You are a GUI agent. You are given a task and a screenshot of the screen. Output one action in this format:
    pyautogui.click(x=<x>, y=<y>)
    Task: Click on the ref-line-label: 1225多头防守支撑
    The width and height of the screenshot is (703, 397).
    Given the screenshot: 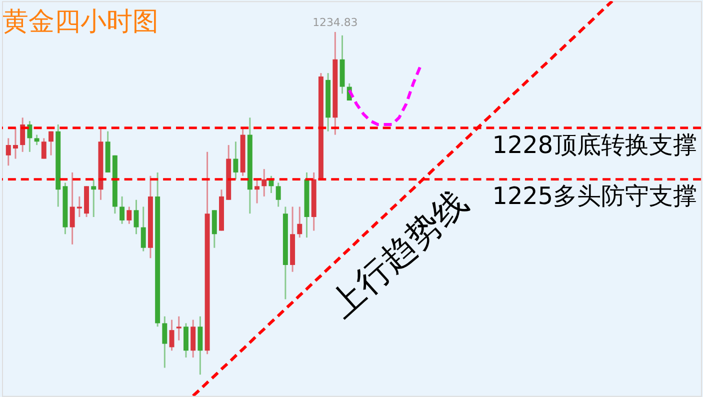 What is the action you would take?
    pyautogui.click(x=595, y=196)
    